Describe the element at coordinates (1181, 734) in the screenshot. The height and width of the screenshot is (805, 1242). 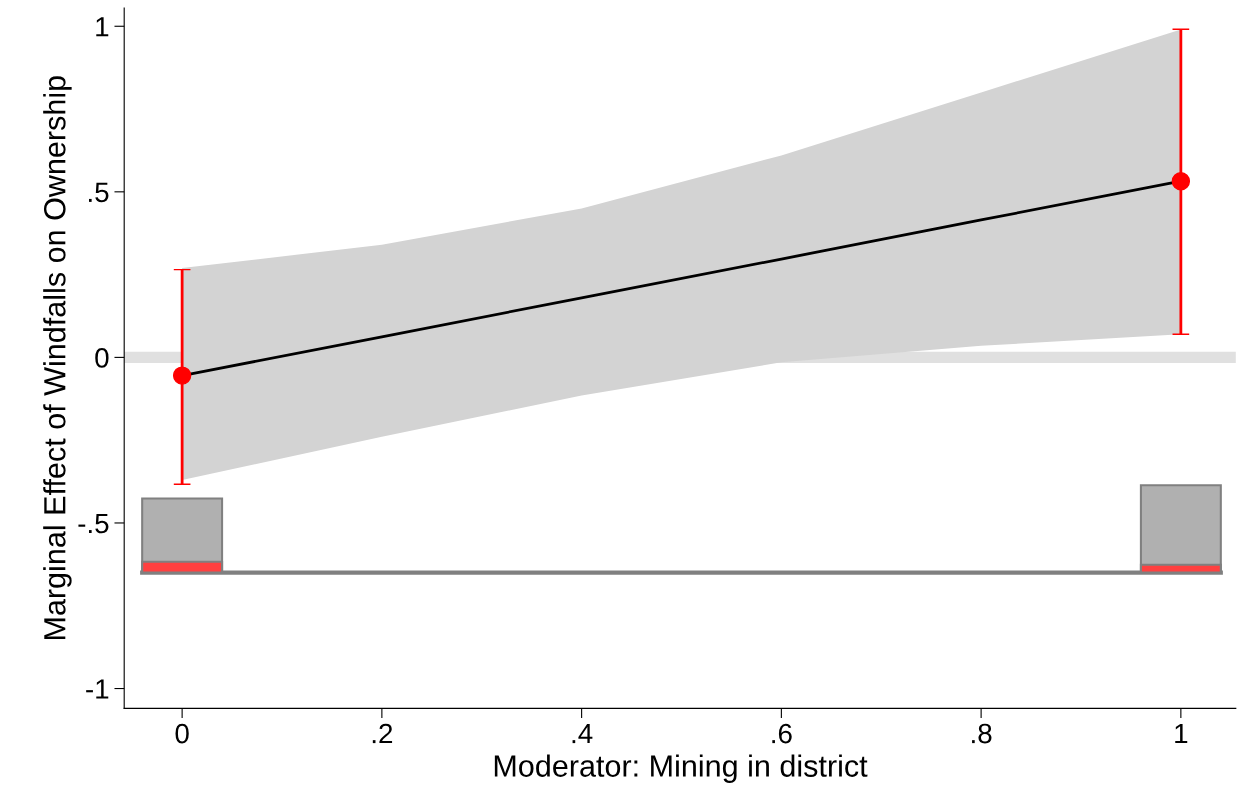
I see `x-tick-label: 1` at that location.